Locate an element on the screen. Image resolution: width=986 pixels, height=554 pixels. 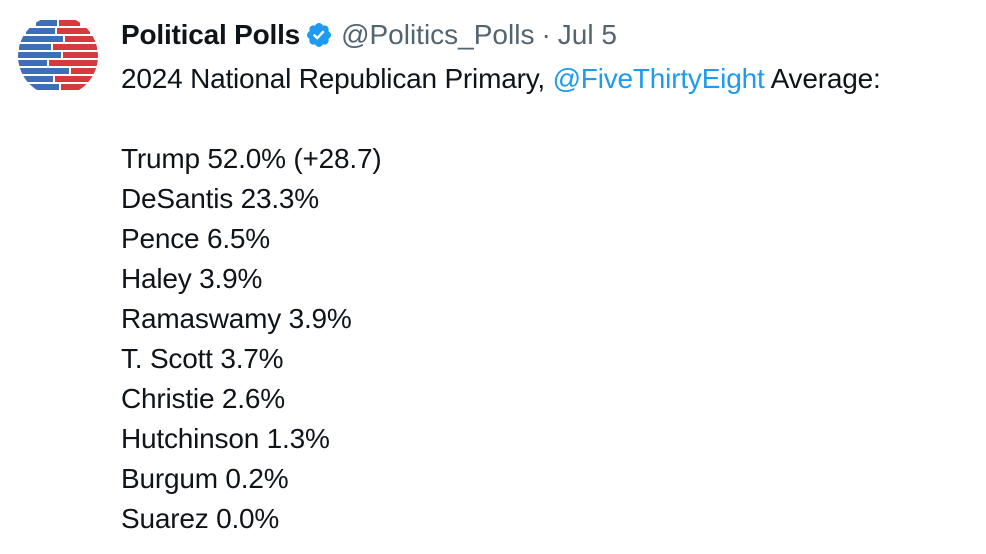
result-row: T. Scott 3.7% is located at coordinates (202, 358).